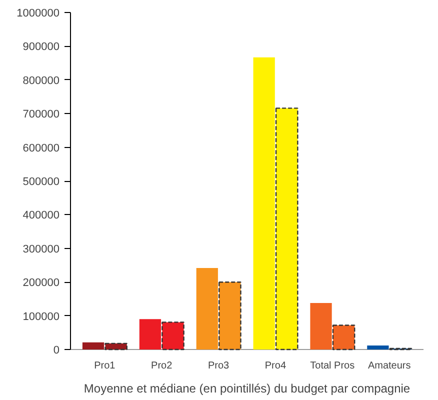  I want to click on y-tick-label: 400000, so click(41, 216).